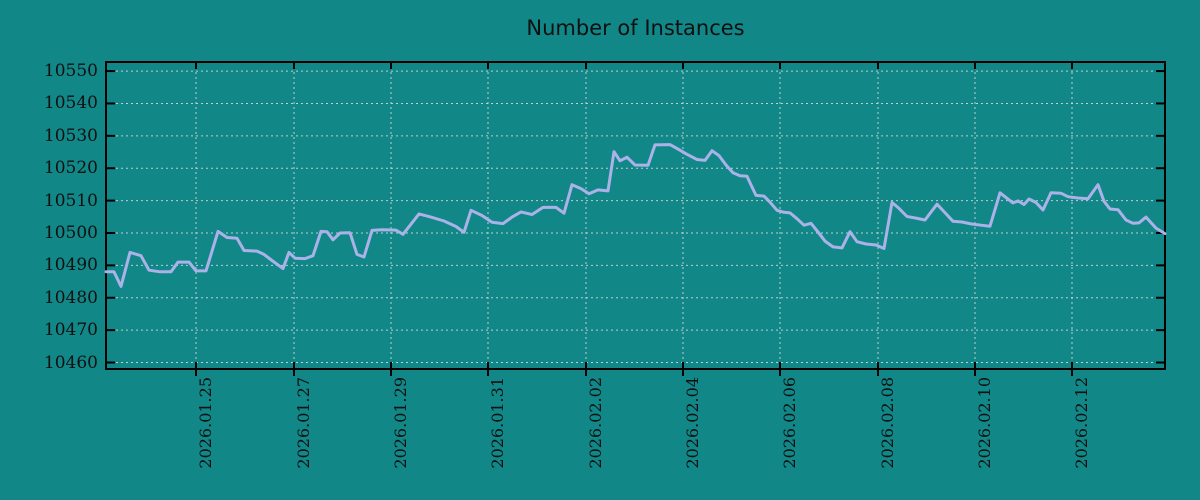 The width and height of the screenshot is (1200, 500). I want to click on x-axis-tick-label: 2026.02.02, so click(595, 423).